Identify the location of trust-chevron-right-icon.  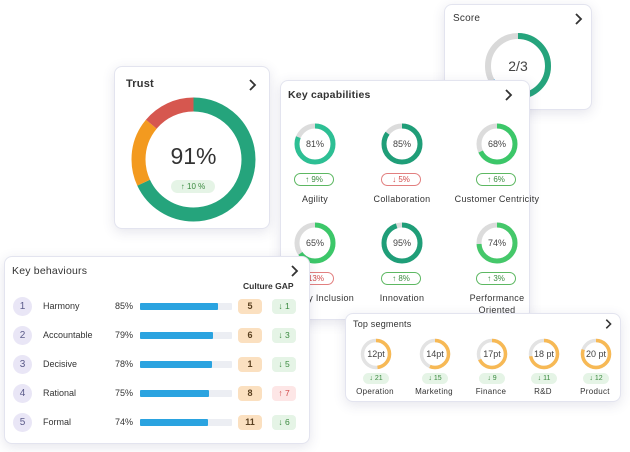
(252, 85).